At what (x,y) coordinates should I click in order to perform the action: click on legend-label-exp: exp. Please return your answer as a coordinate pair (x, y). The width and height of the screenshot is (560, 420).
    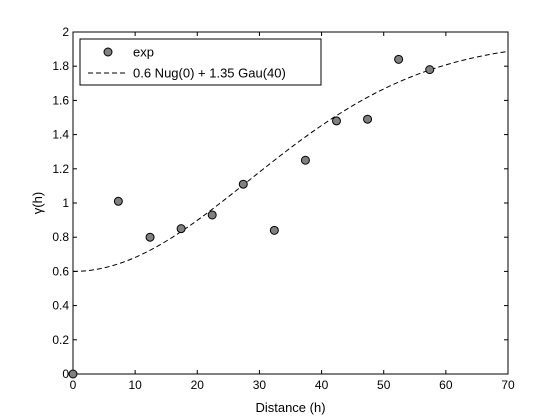
    Looking at the image, I should click on (143, 52).